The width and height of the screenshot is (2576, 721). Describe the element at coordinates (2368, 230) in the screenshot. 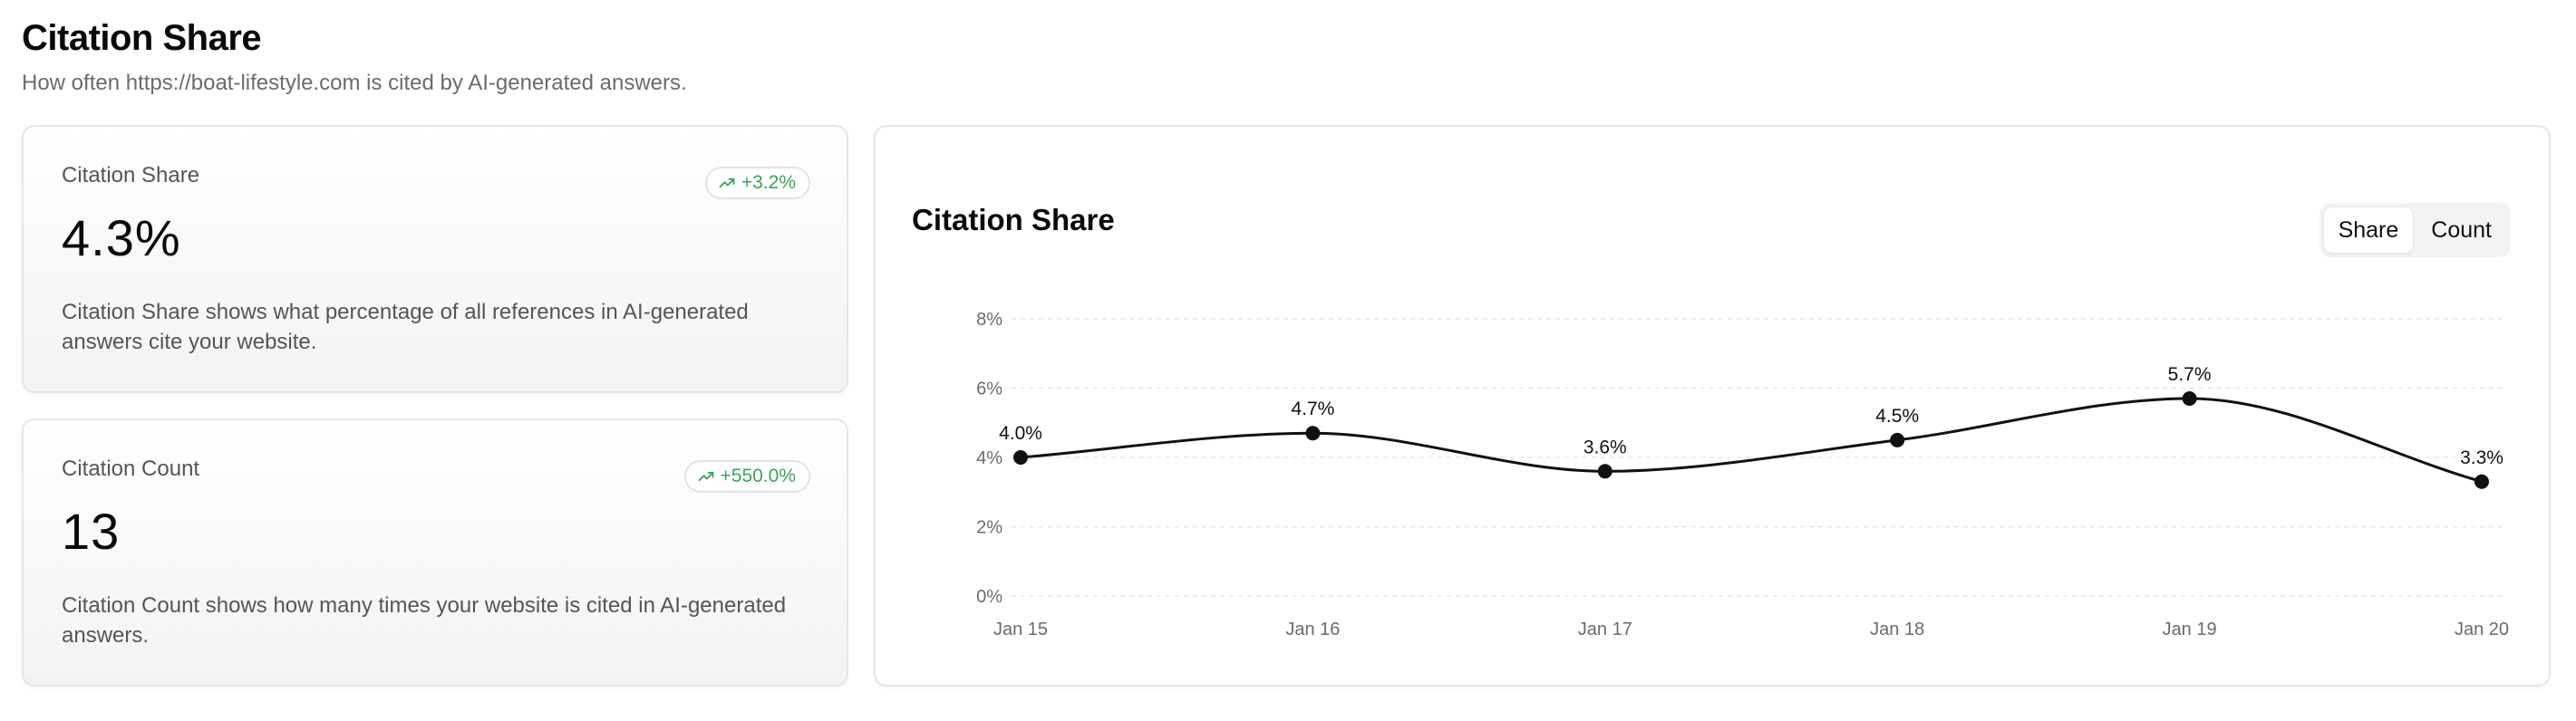

I see `toggle-share-button: Share` at that location.